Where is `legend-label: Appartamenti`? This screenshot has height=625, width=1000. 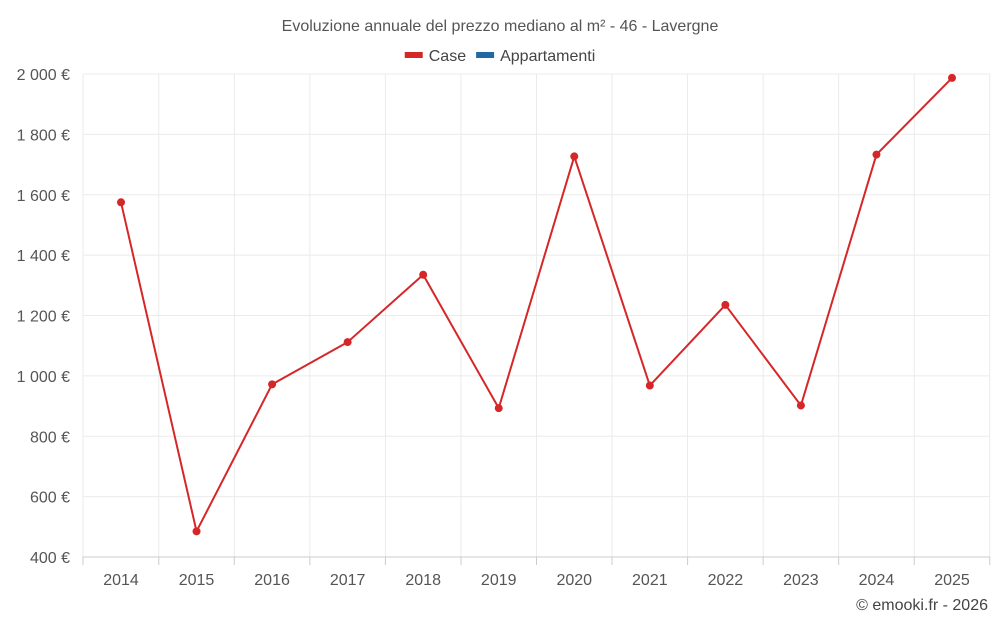
legend-label: Appartamenti is located at coordinates (547, 56).